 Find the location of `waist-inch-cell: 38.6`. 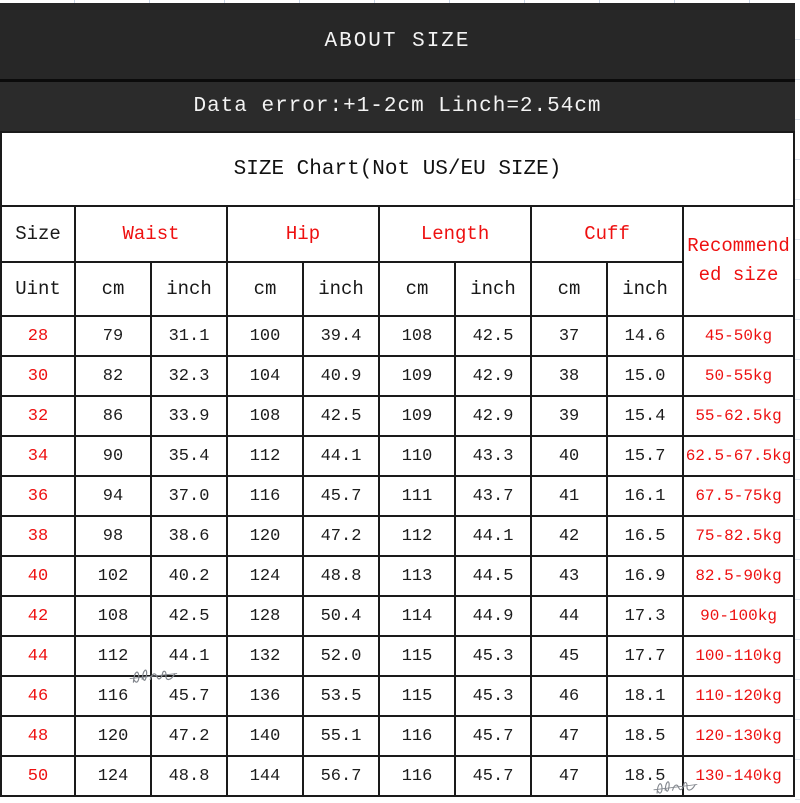

waist-inch-cell: 38.6 is located at coordinates (189, 536).